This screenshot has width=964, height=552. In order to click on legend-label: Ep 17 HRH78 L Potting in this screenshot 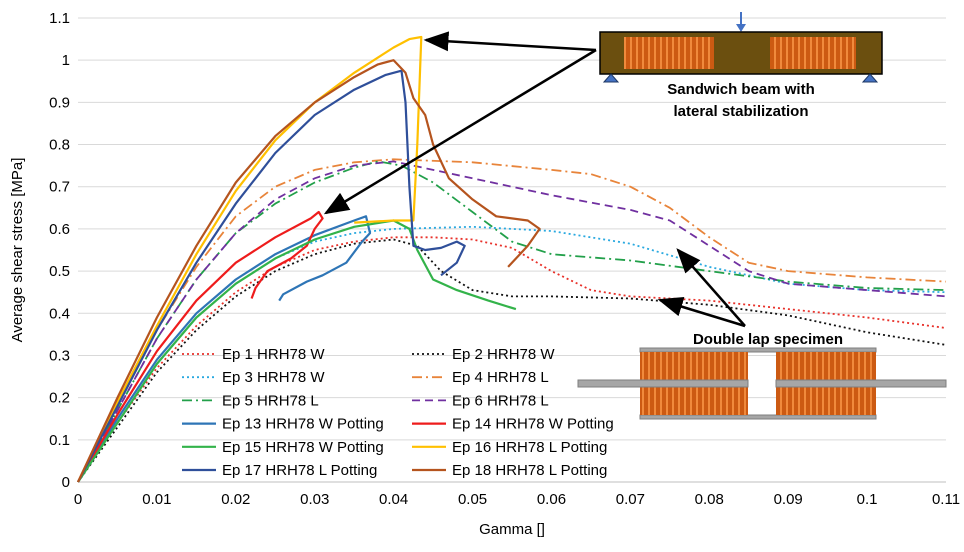, I will do `click(299, 470)`.